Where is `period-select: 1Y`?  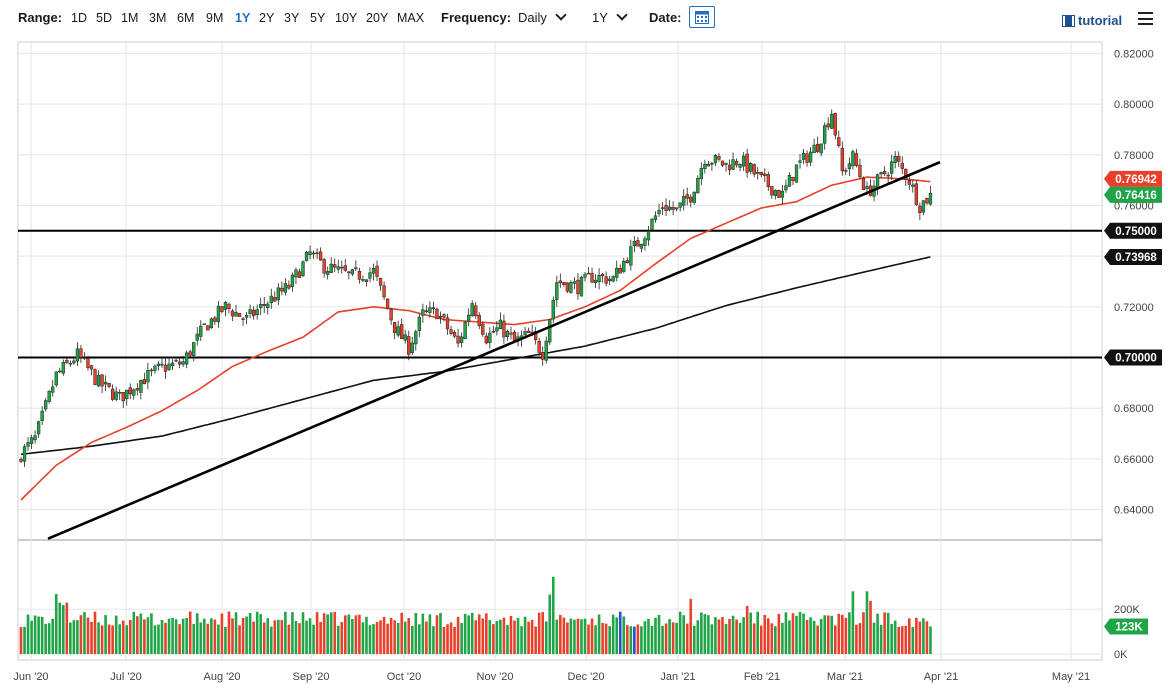
period-select: 1Y is located at coordinates (610, 17).